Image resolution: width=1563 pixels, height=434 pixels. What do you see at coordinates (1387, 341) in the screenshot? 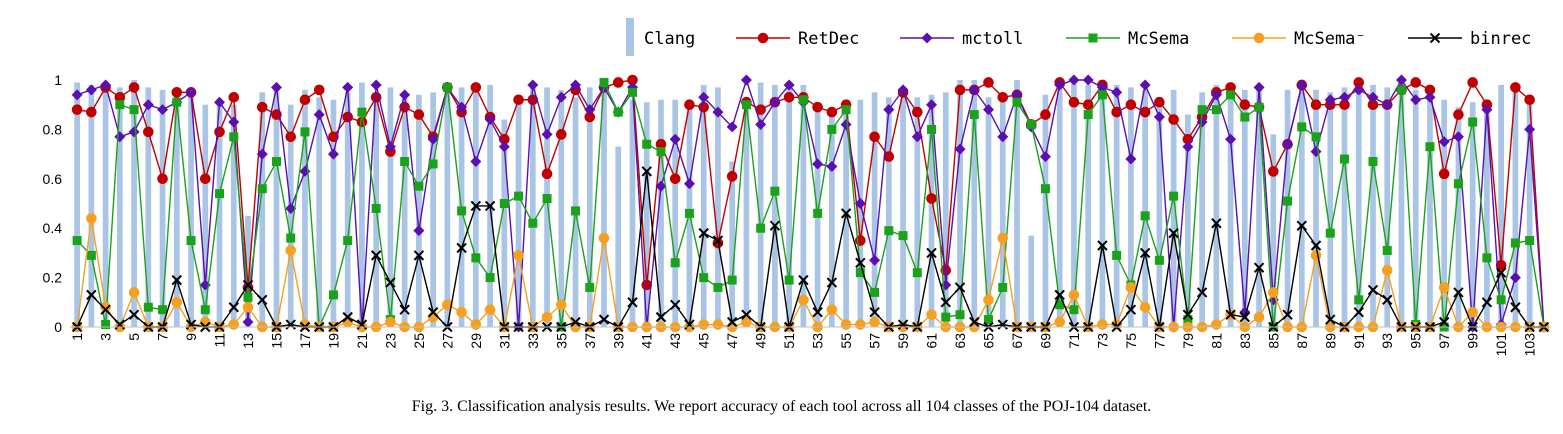
I see `x-tick-label: 93` at bounding box center [1387, 341].